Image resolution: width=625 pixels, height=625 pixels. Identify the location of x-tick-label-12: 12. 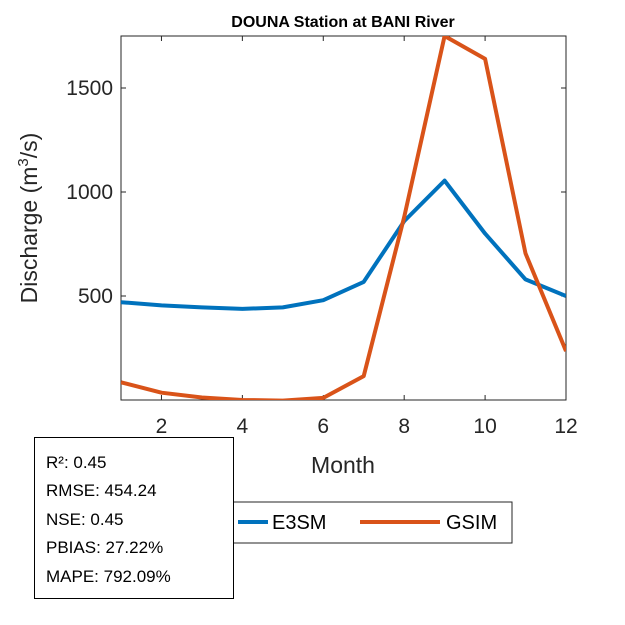
(565, 426).